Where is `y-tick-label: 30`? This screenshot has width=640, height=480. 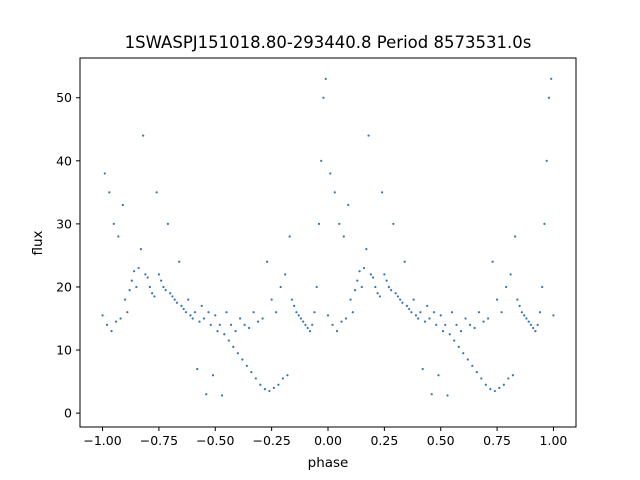
y-tick-label: 30 is located at coordinates (64, 223).